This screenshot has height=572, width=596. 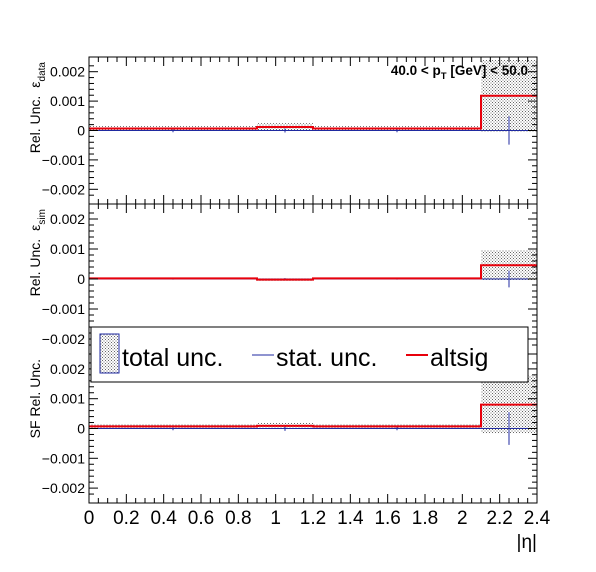 What do you see at coordinates (238, 518) in the screenshot?
I see `x-tick-label: 0.8` at bounding box center [238, 518].